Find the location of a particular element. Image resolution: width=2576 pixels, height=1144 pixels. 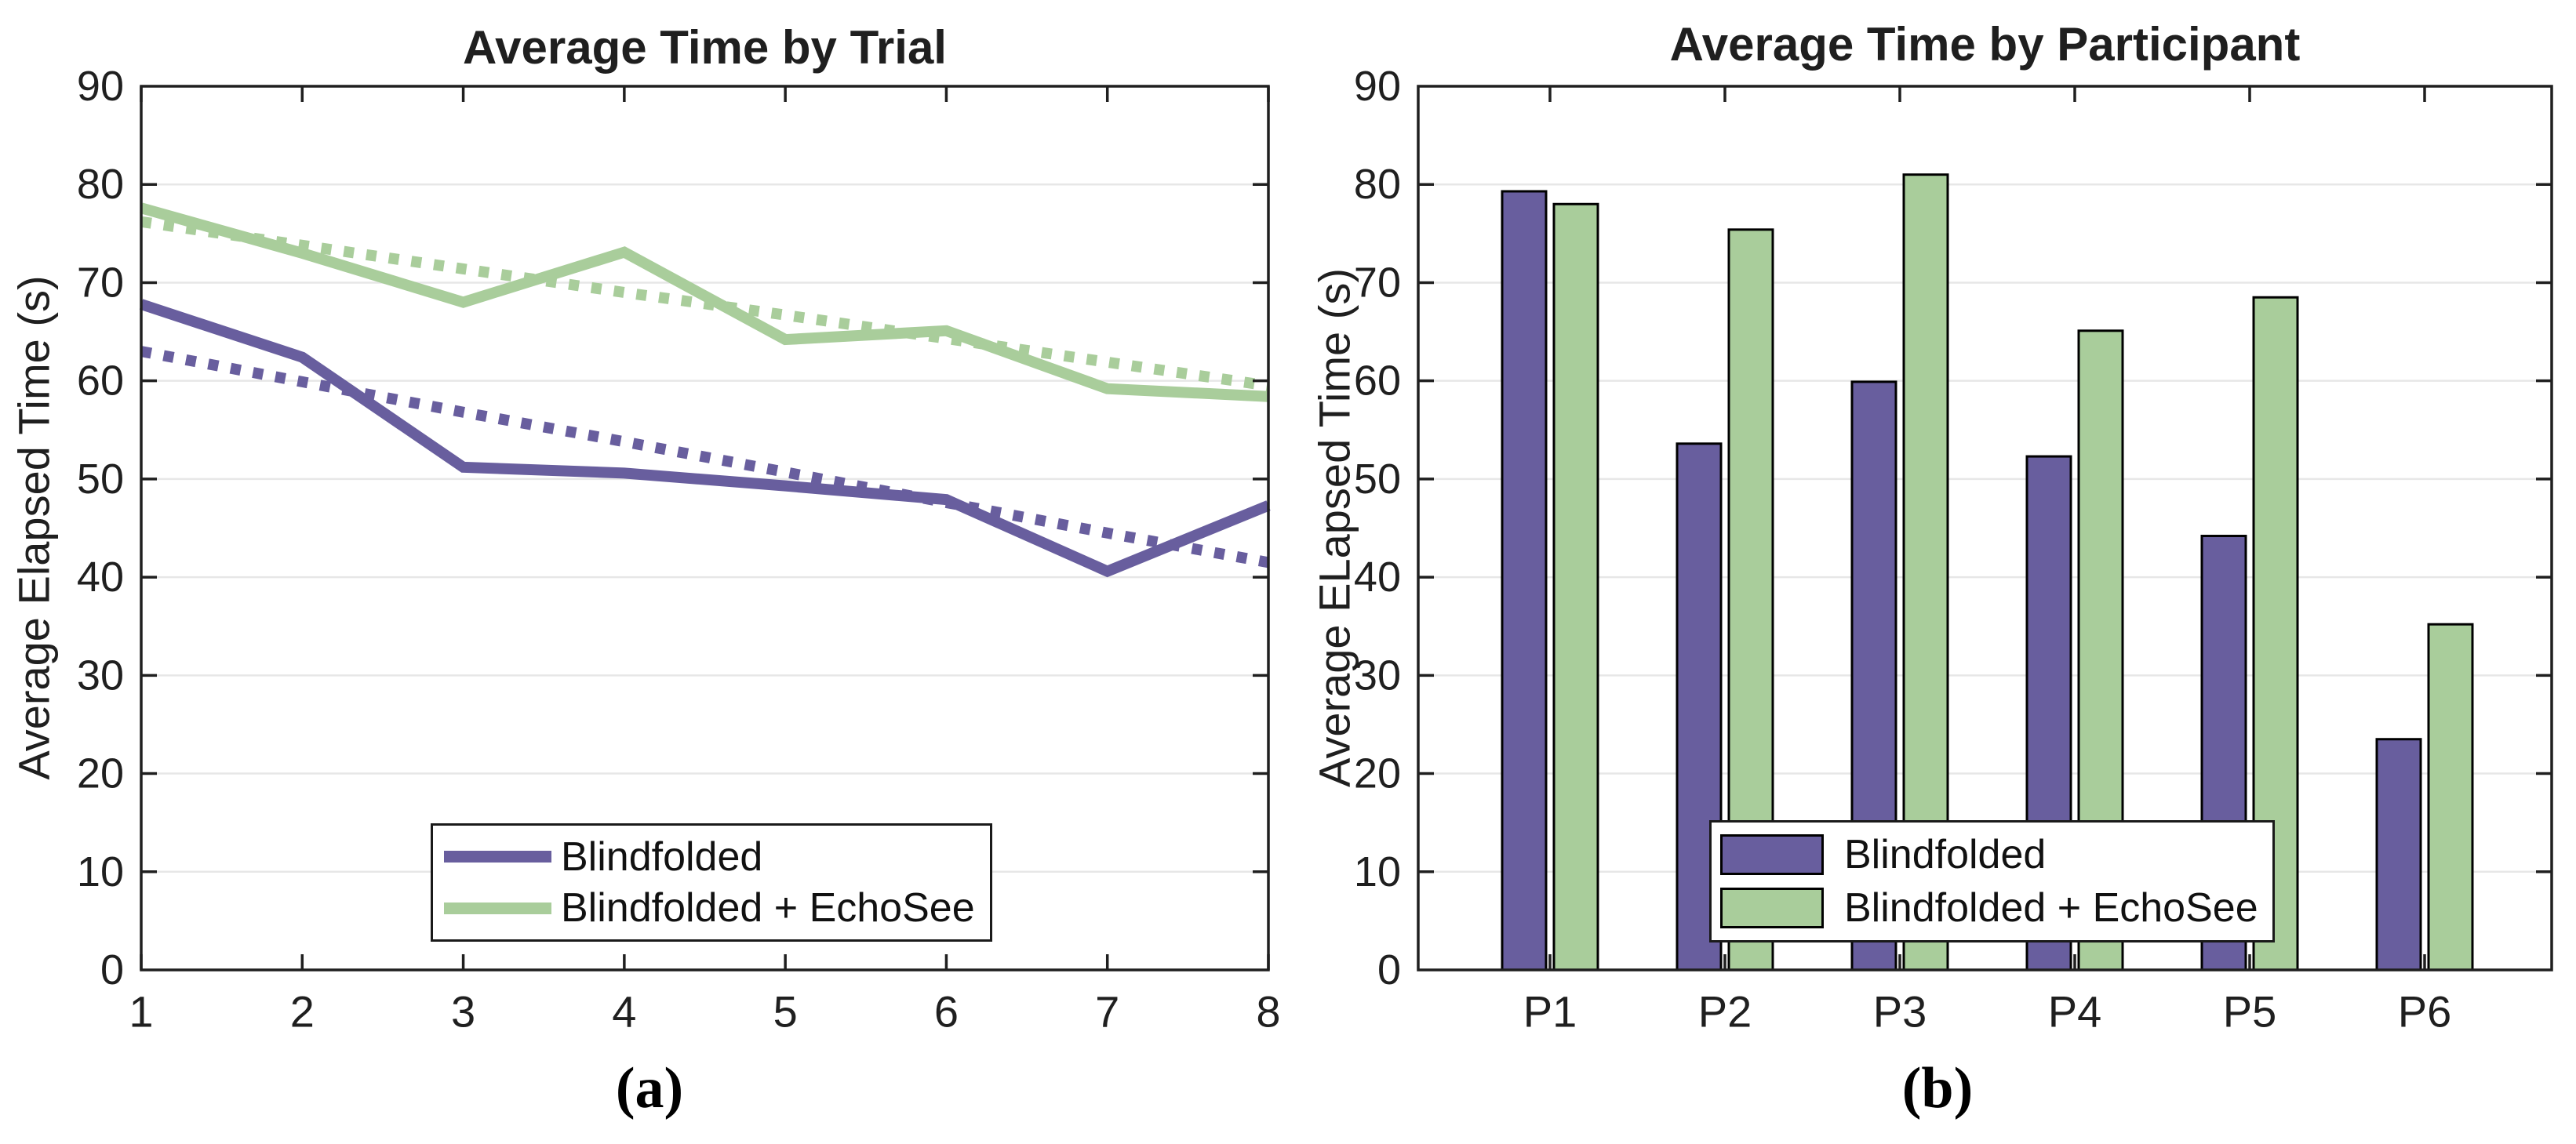

subfigure-caption-a: (a) is located at coordinates (649, 1088).